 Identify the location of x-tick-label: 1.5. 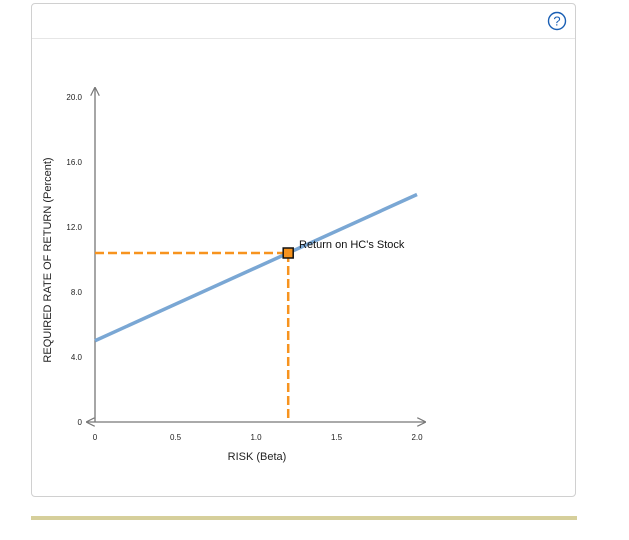
(337, 437).